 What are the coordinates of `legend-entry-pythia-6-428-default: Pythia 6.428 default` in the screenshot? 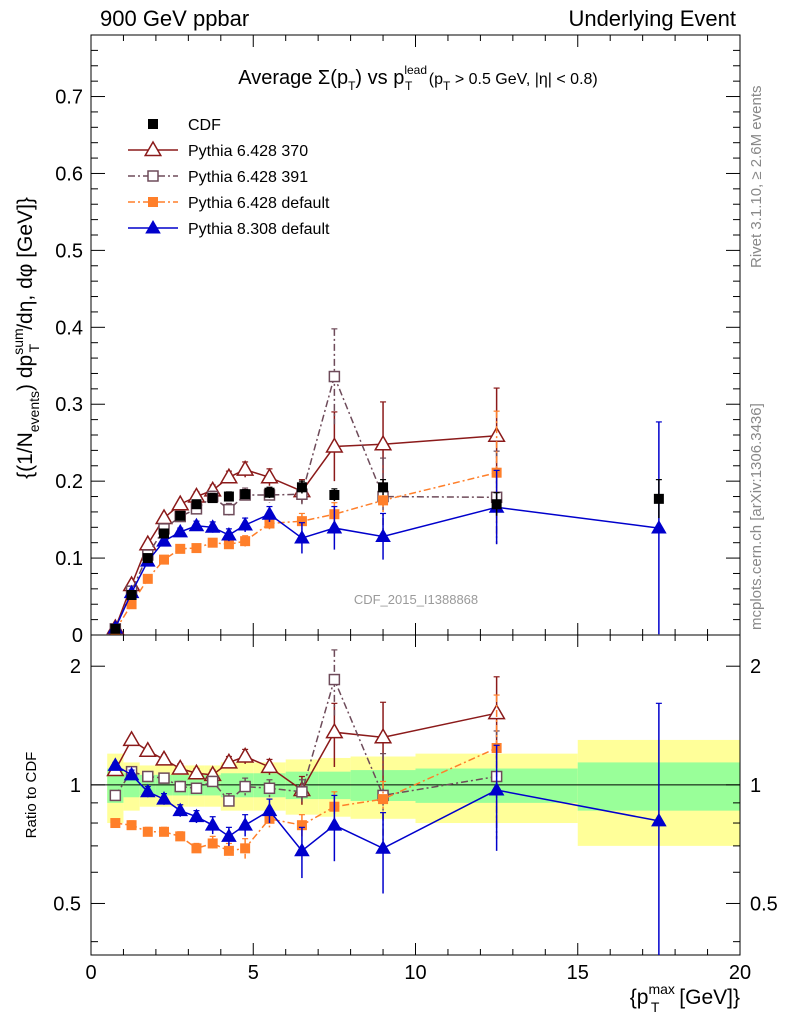 It's located at (229, 203).